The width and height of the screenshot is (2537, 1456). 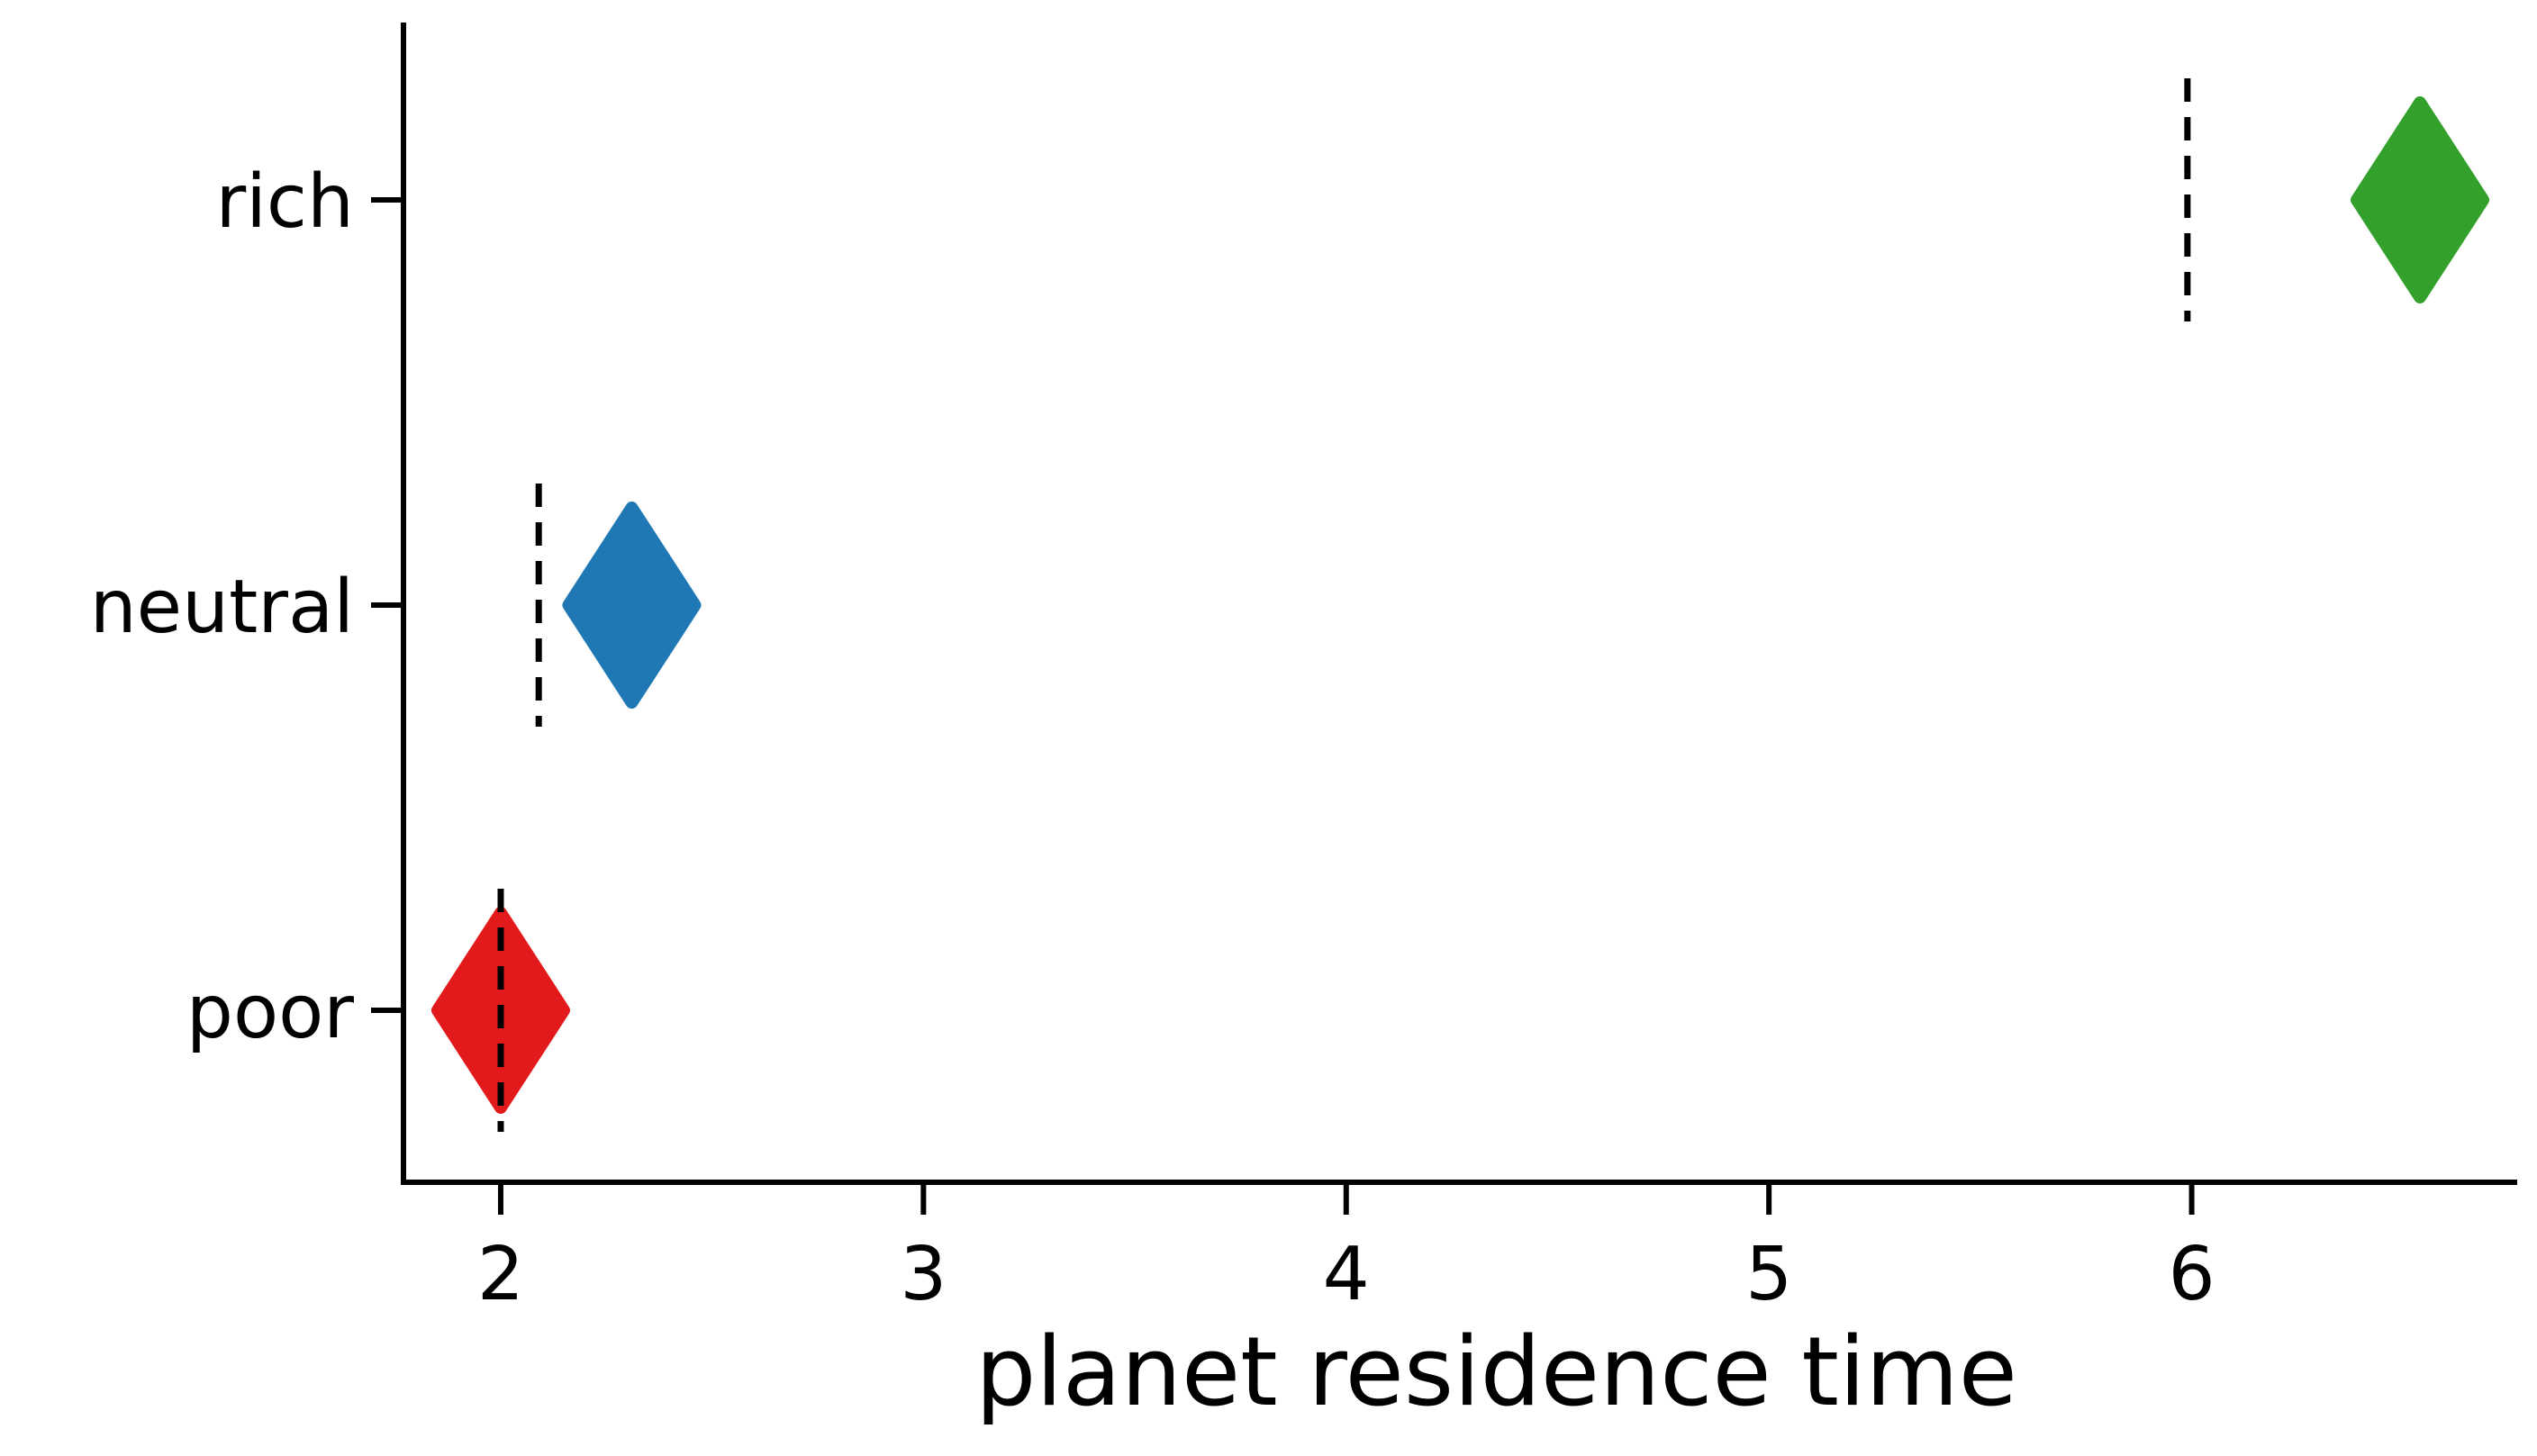 What do you see at coordinates (222, 608) in the screenshot?
I see `y-tick-label-neutral: neutral` at bounding box center [222, 608].